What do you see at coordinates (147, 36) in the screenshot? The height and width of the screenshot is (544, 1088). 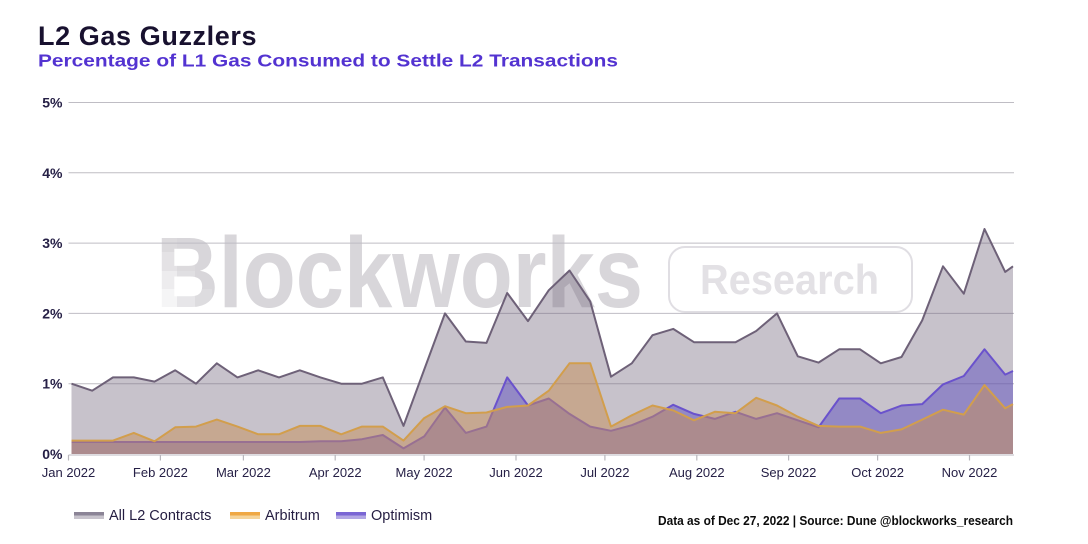 I see `svg-text: L2 Gas Guzzlers` at bounding box center [147, 36].